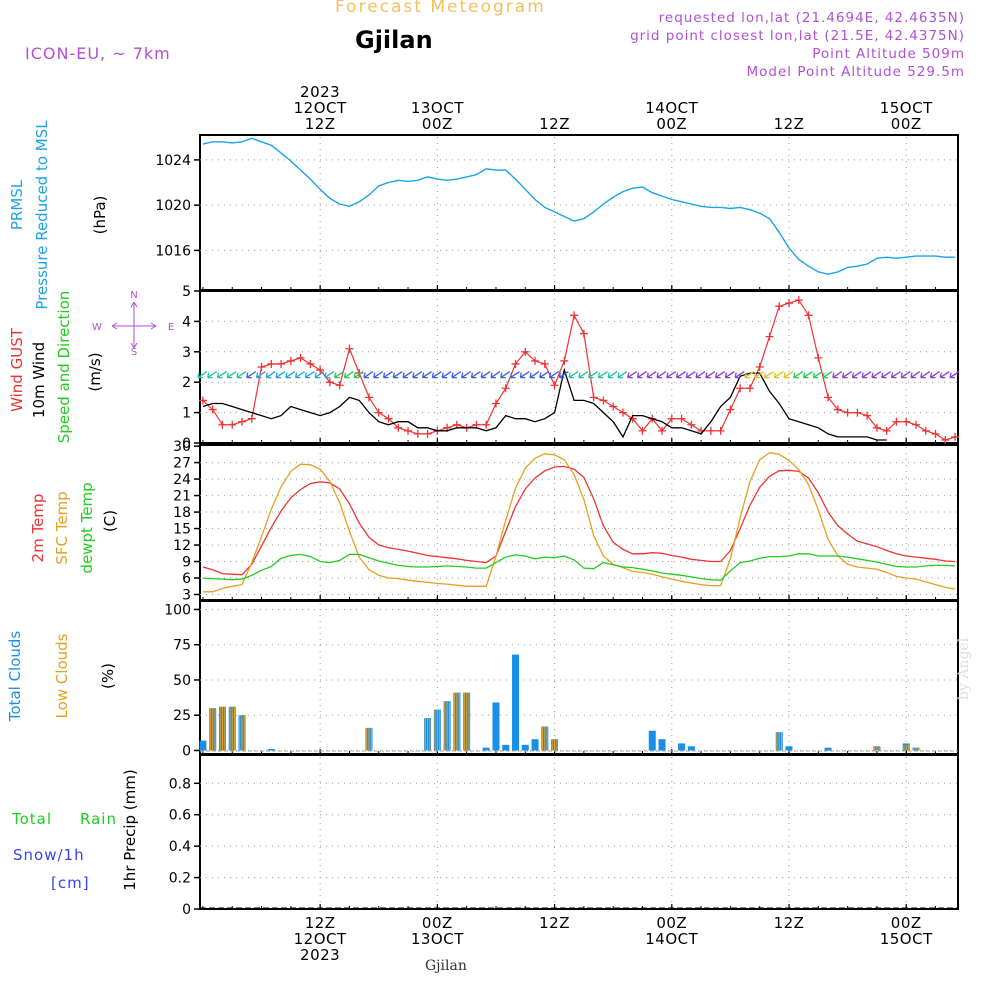  Describe the element at coordinates (320, 108) in the screenshot. I see `top-time-label: 12OCT` at that location.